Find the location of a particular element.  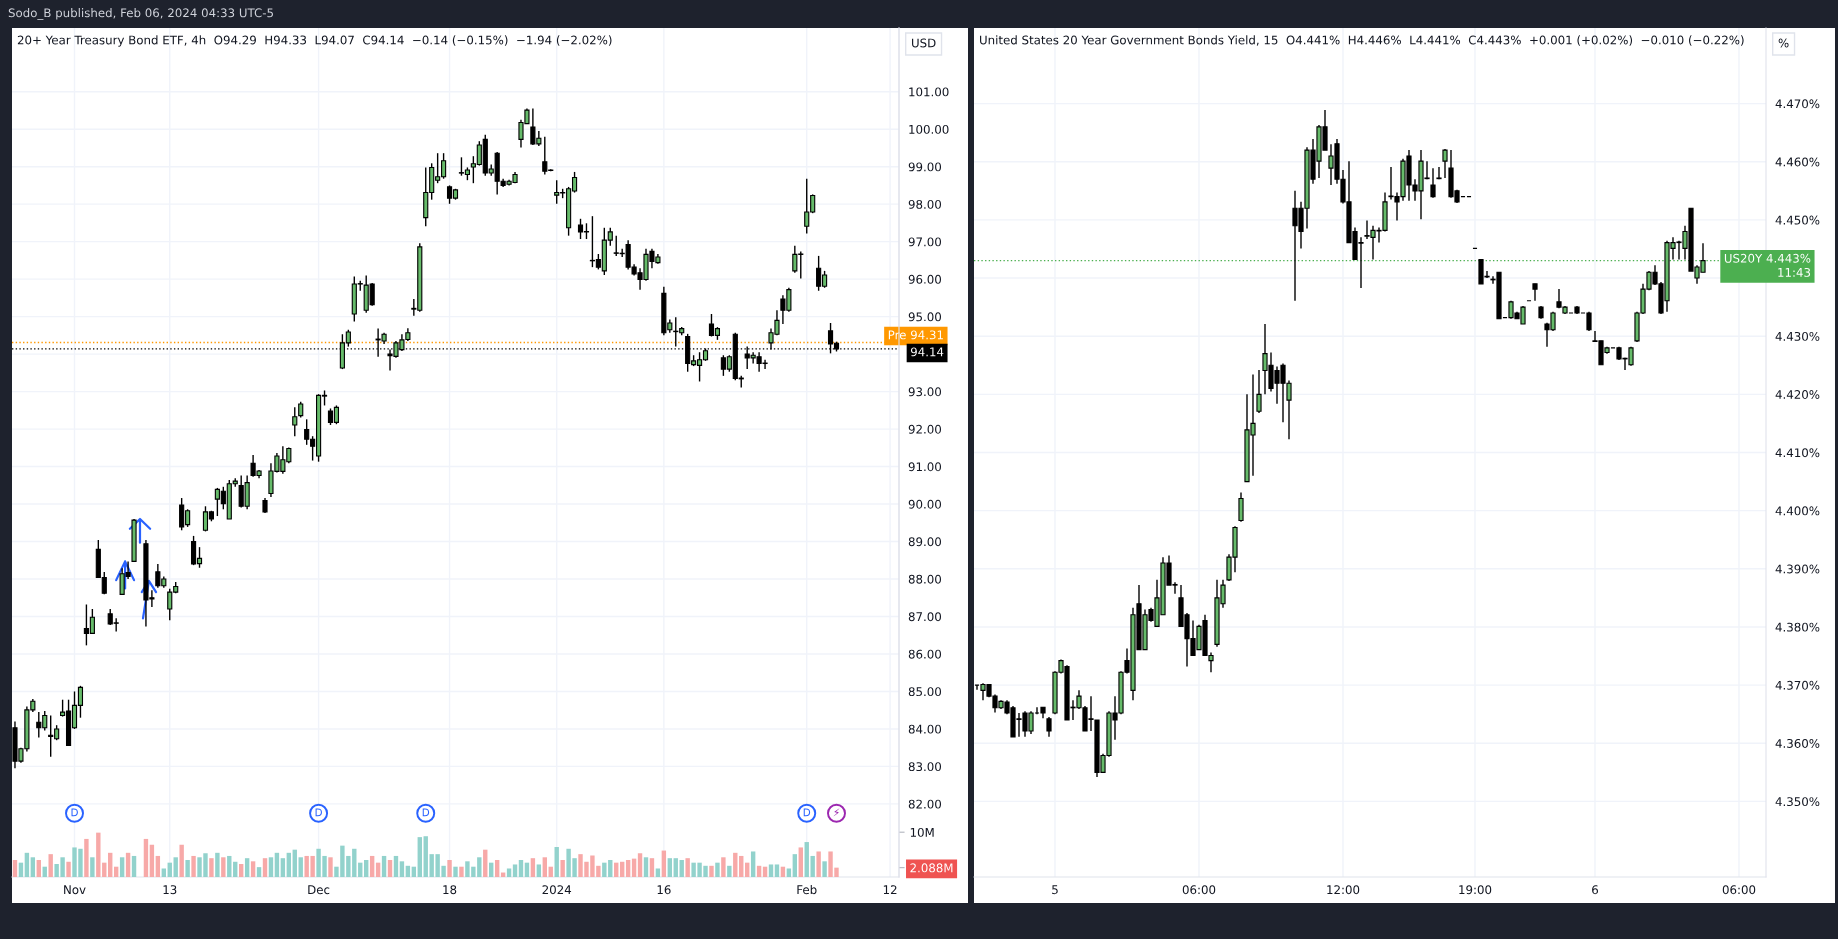

y-tick-label: 100.00 is located at coordinates (929, 129).